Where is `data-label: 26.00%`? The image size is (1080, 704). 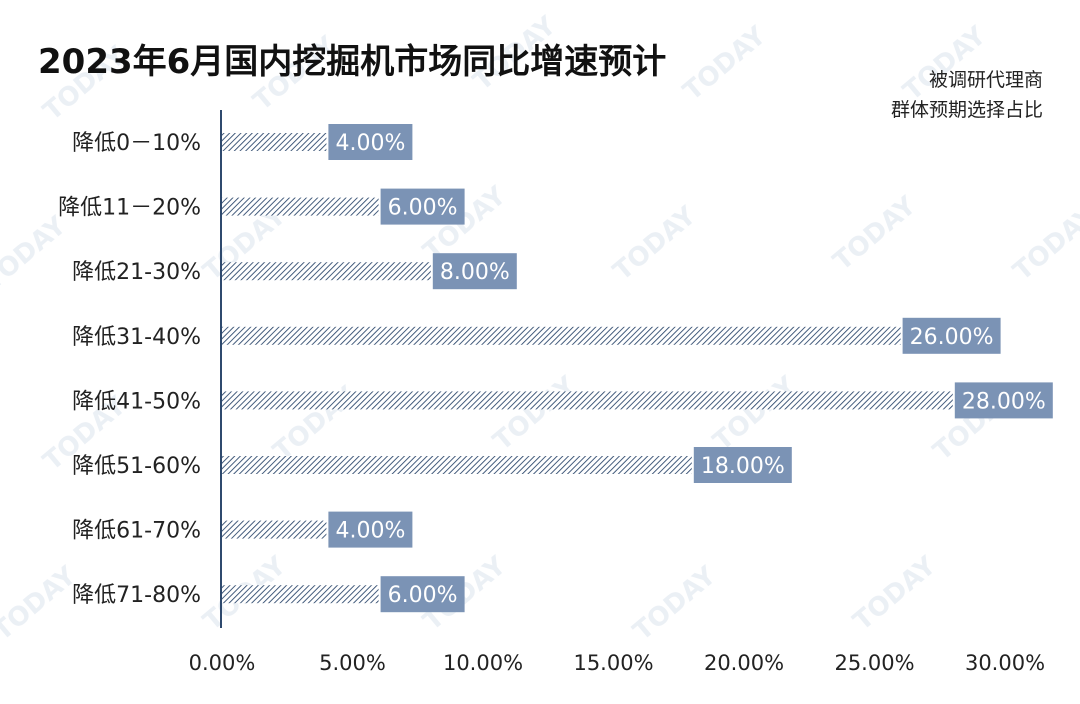
data-label: 26.00% is located at coordinates (952, 337).